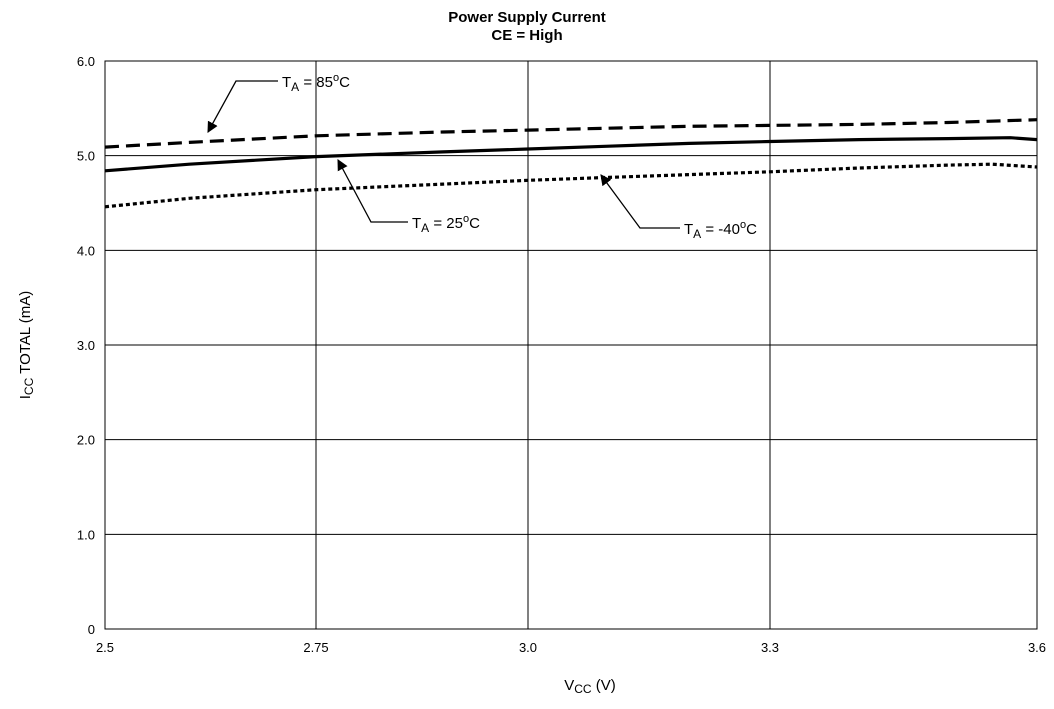  I want to click on annotation-label-tail: = 25, so click(446, 223).